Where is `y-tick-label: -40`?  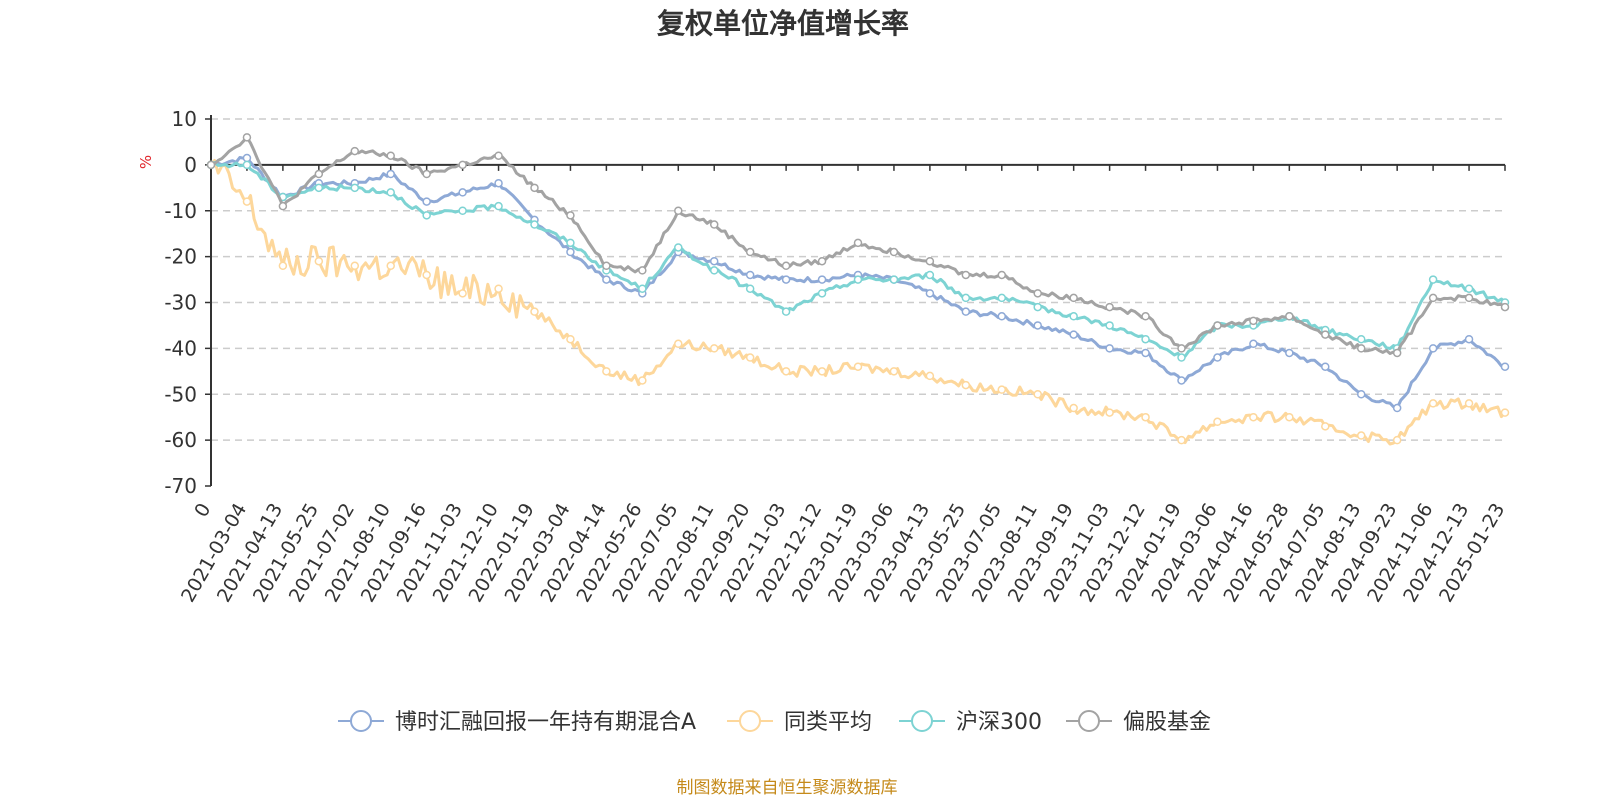 y-tick-label: -40 is located at coordinates (180, 348).